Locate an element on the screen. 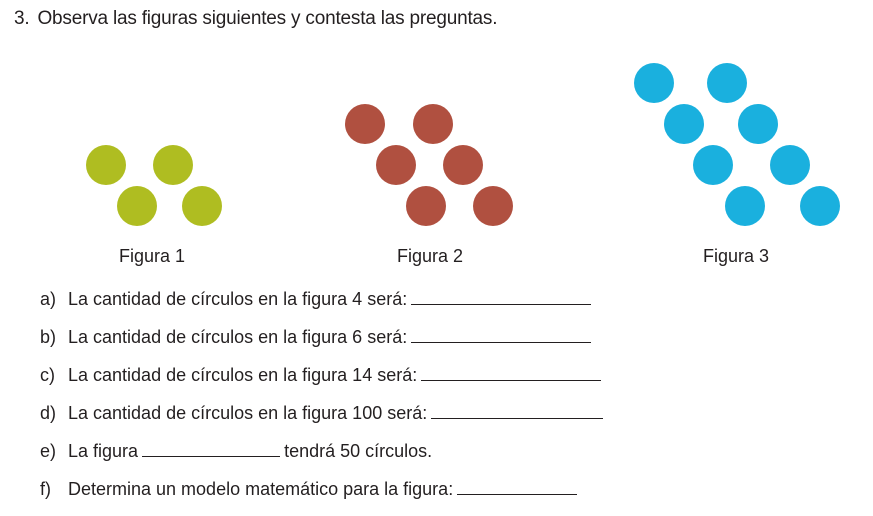  question-text-after: tendrá 50 círculos. is located at coordinates (358, 451).